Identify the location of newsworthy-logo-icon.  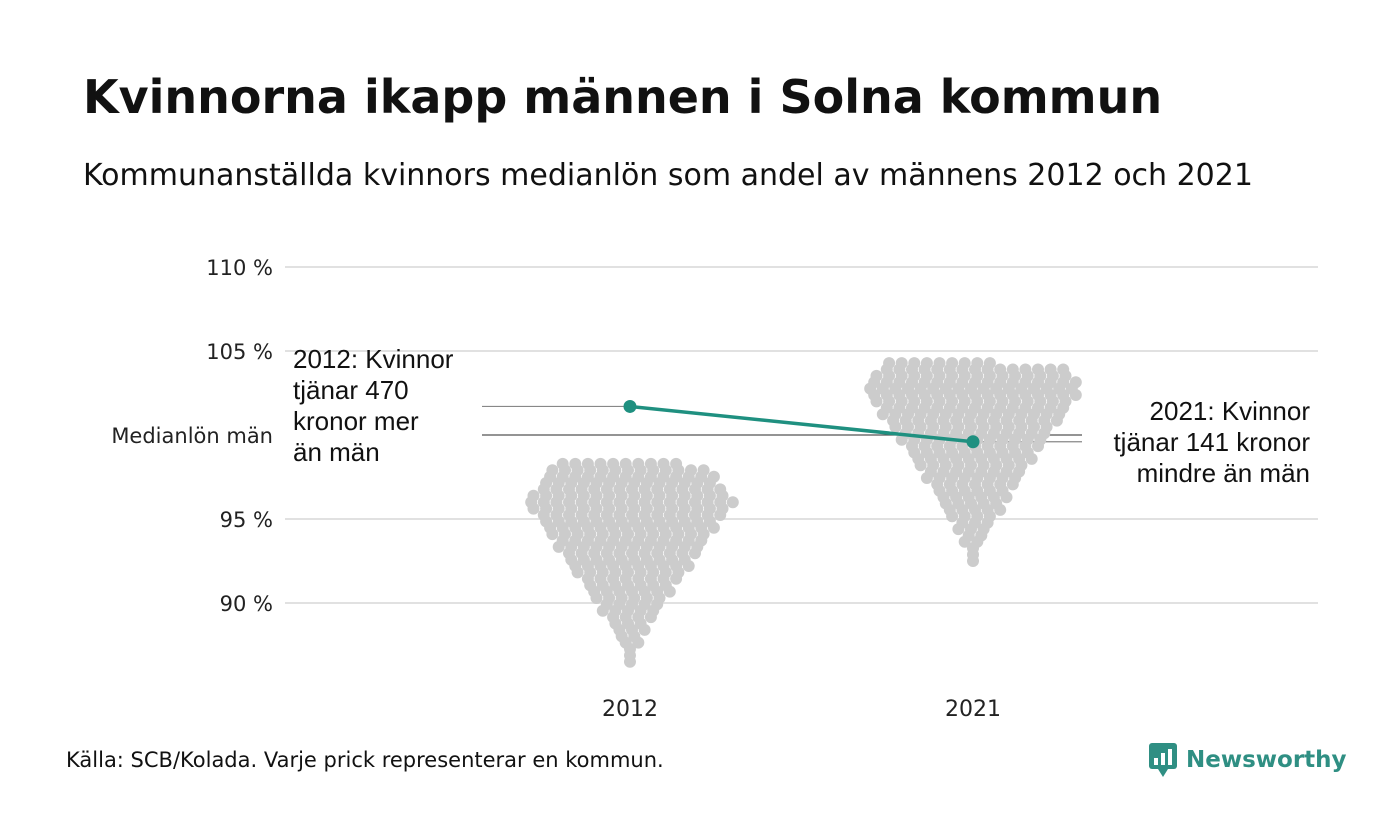
(1163, 760).